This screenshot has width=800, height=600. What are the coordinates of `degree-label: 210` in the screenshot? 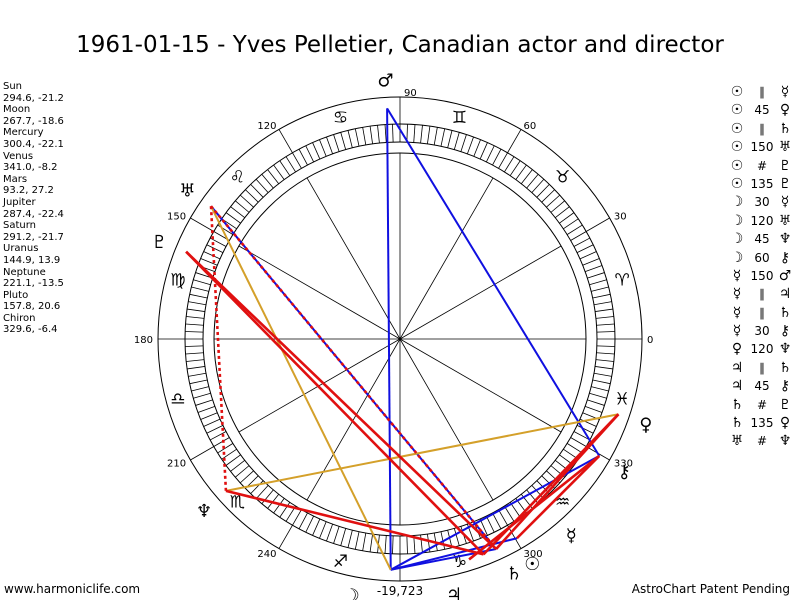 It's located at (176, 464).